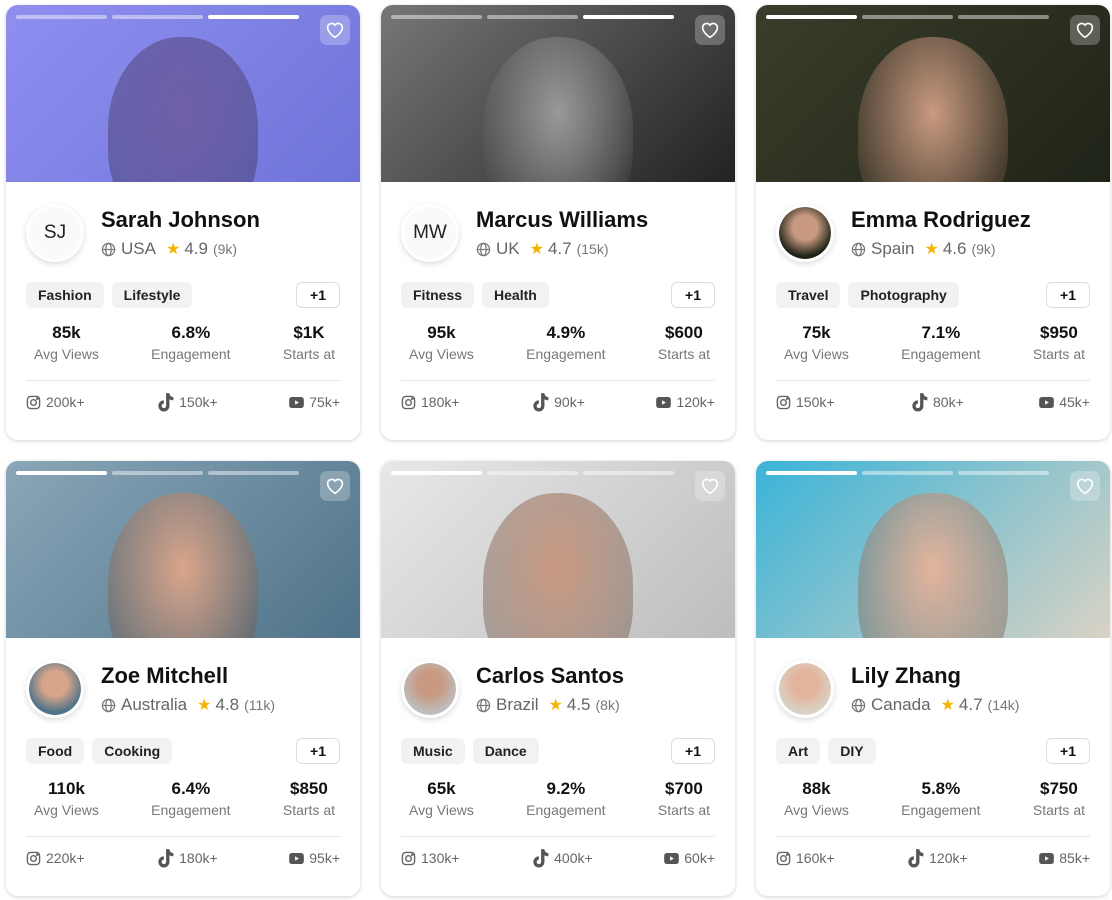 The width and height of the screenshot is (1112, 900). I want to click on stat-value: $950, so click(1059, 332).